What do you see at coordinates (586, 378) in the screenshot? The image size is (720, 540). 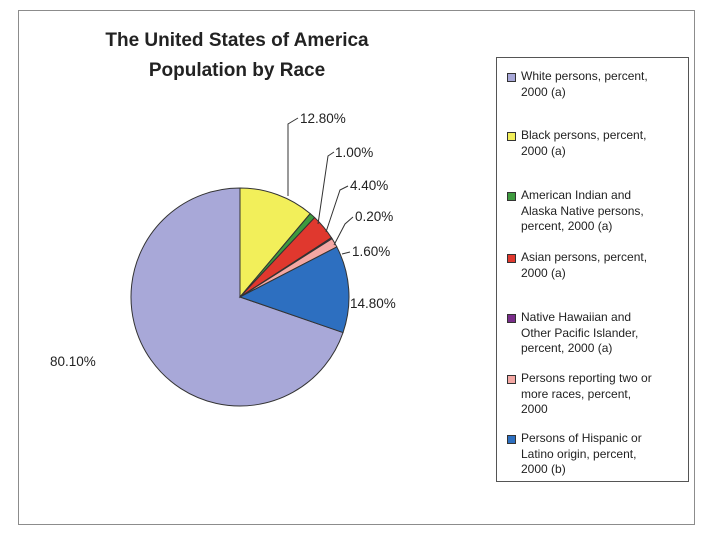 I see `legend-label-line: Persons reporting two or` at bounding box center [586, 378].